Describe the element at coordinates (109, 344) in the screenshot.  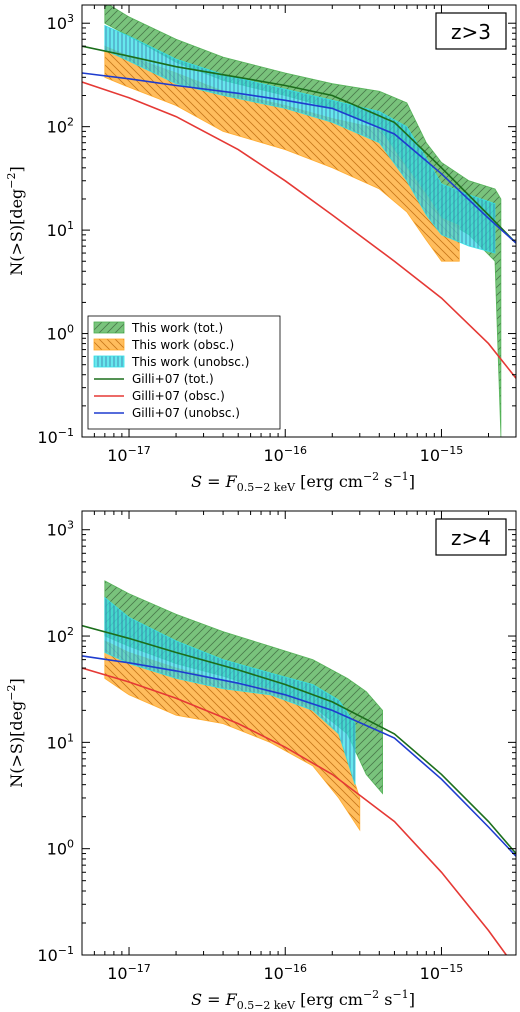
I see `legend-swatch-this-work-obsc` at that location.